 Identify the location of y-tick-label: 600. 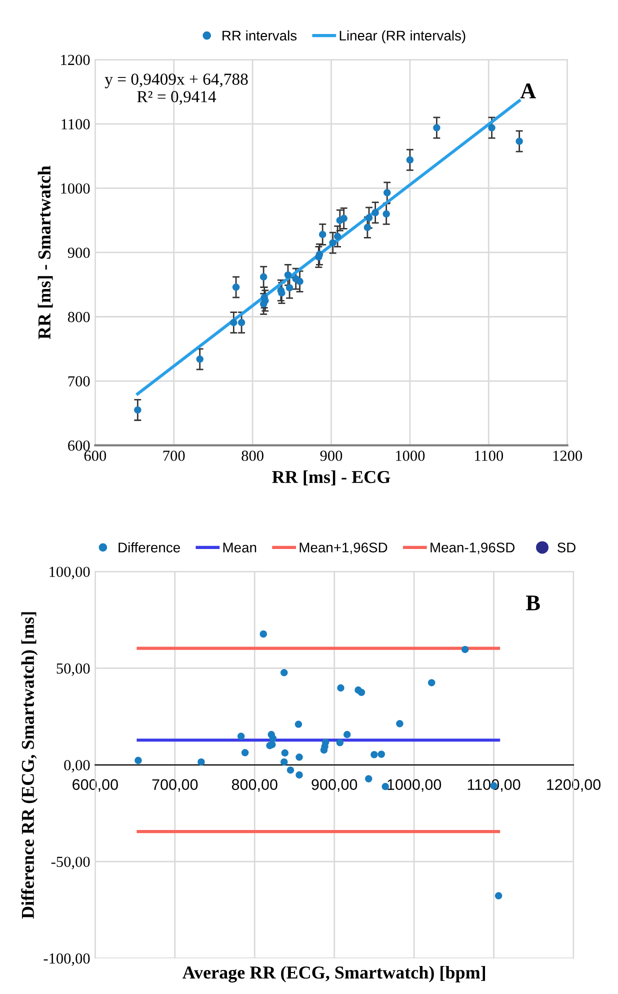
(79, 445).